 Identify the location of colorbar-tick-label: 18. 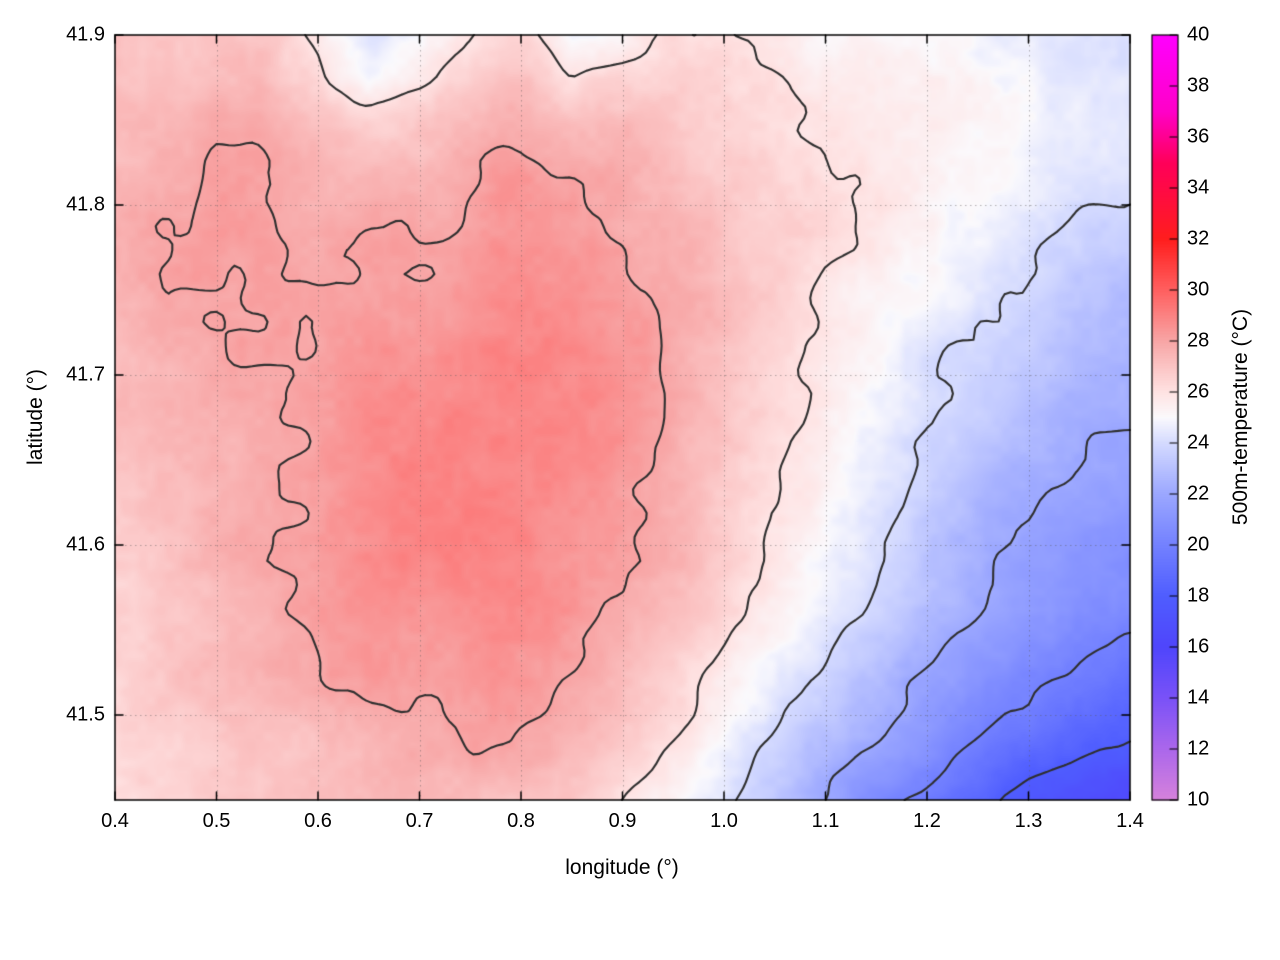
(1198, 595).